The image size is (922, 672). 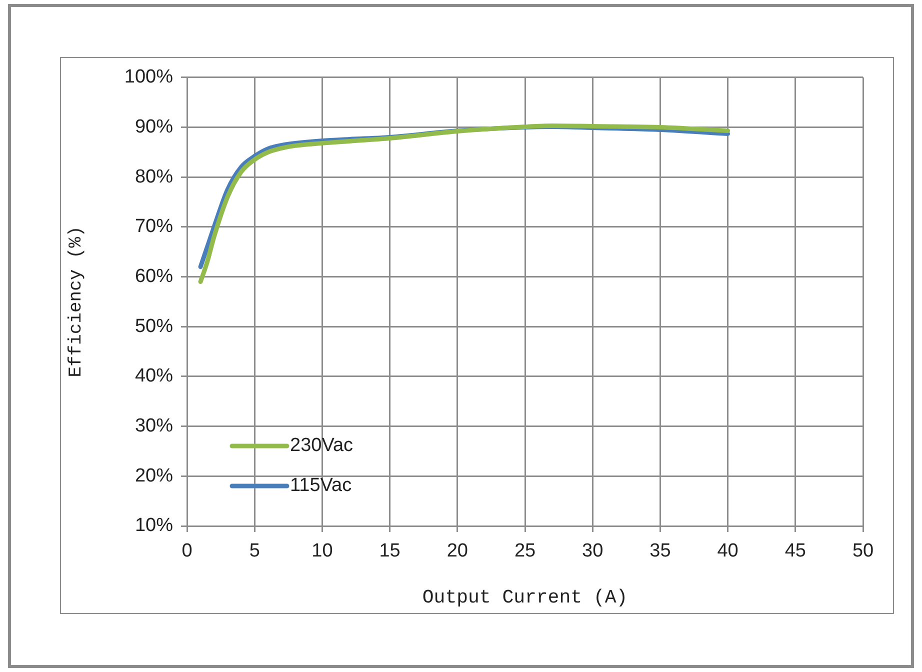 I want to click on x-tick-label: 50, so click(x=863, y=551).